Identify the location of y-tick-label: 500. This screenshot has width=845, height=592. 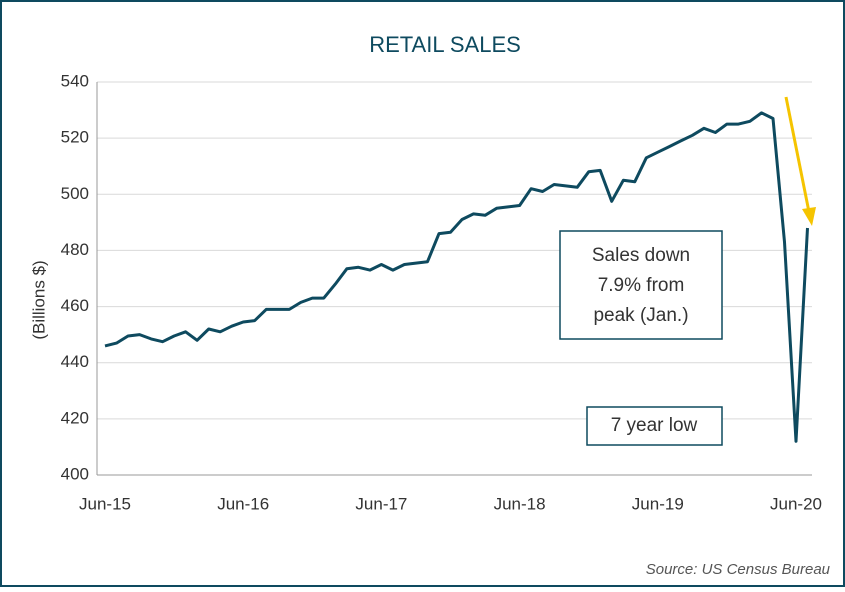
(75, 193).